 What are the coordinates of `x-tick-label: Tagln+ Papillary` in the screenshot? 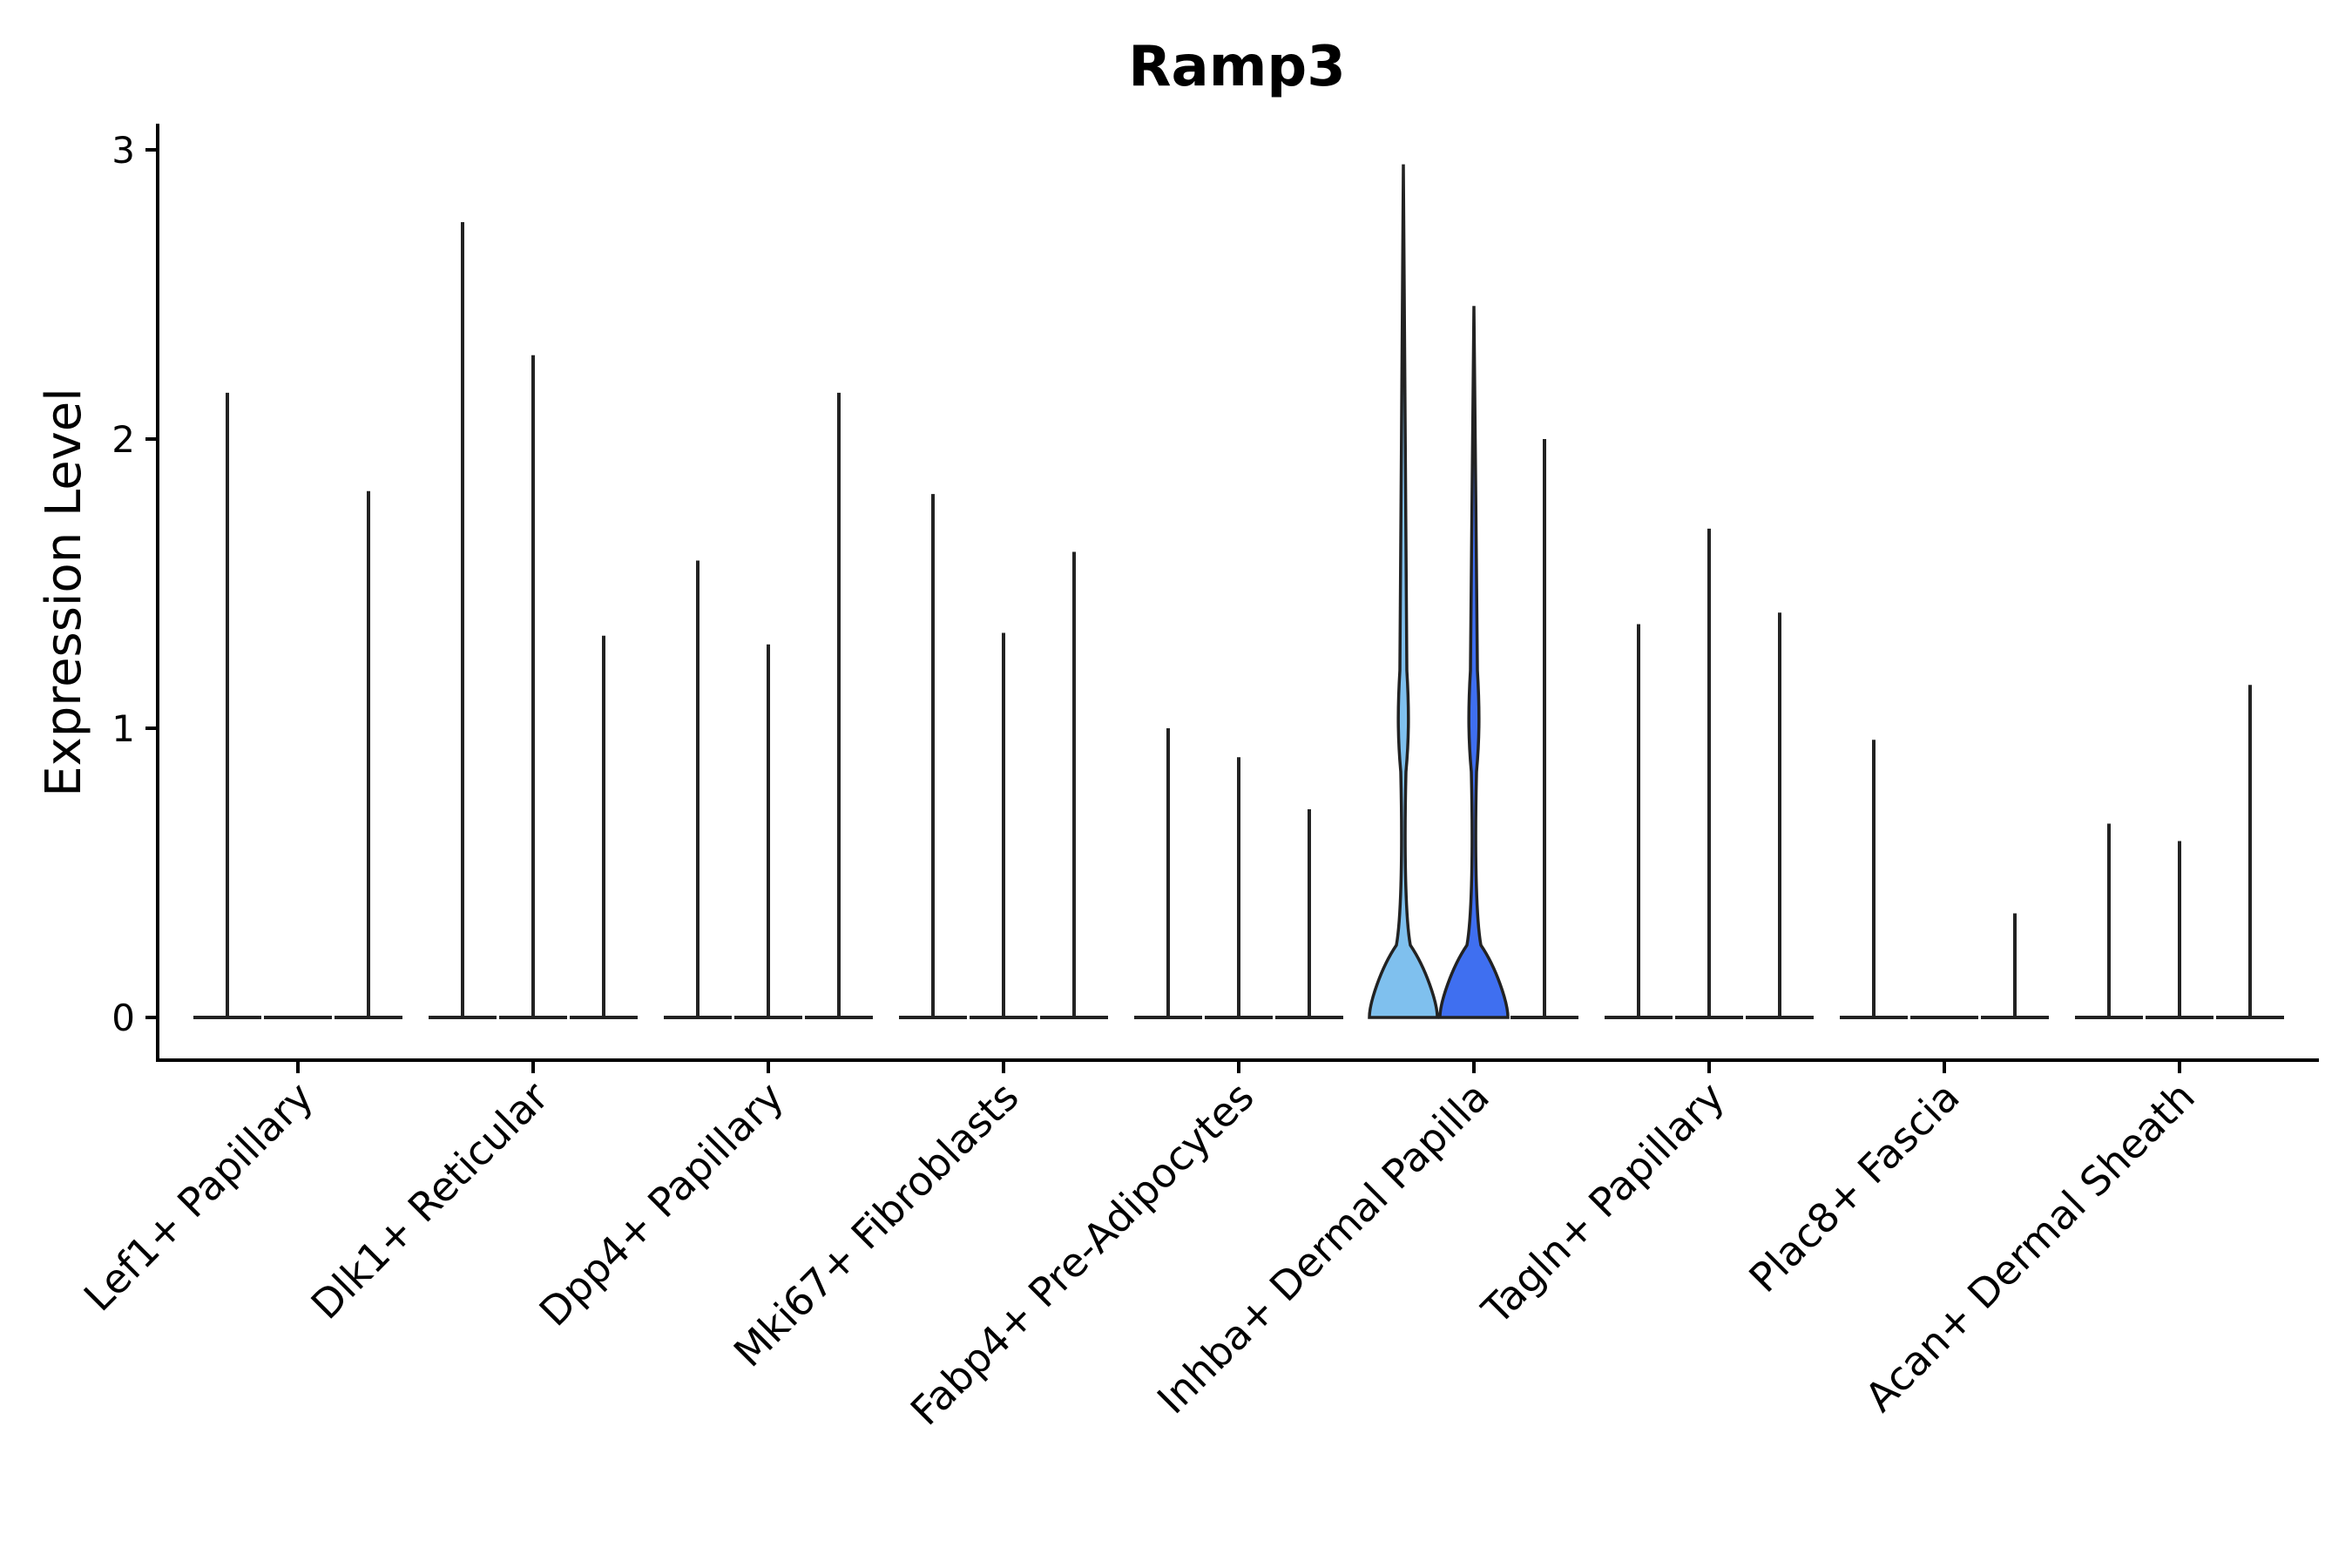 It's located at (1603, 1204).